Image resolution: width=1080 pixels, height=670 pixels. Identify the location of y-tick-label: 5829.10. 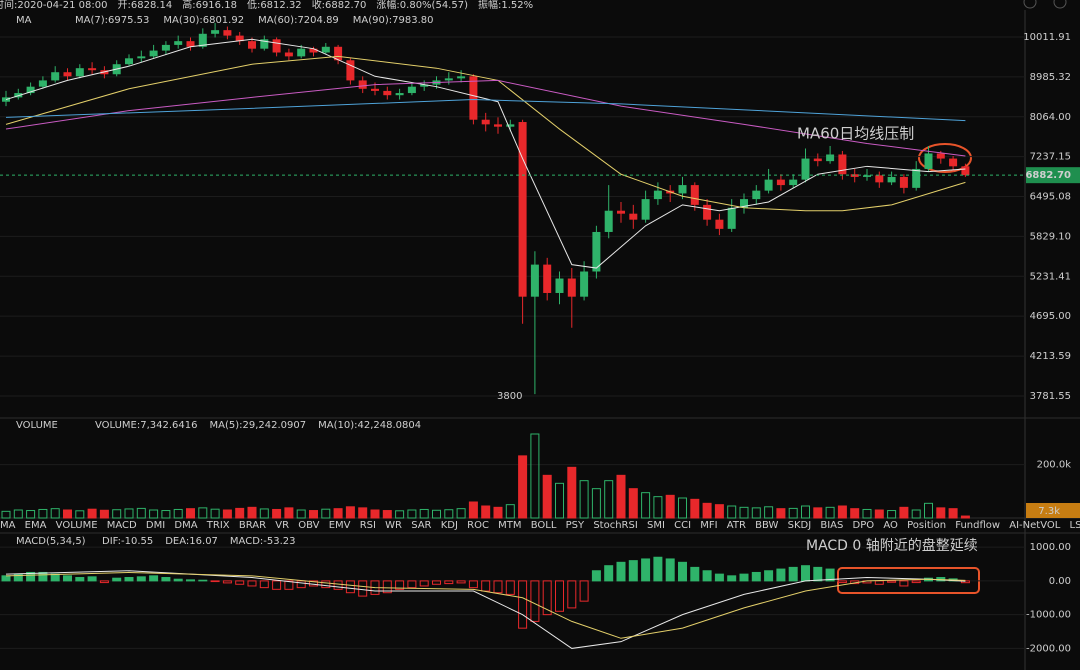
(1050, 236).